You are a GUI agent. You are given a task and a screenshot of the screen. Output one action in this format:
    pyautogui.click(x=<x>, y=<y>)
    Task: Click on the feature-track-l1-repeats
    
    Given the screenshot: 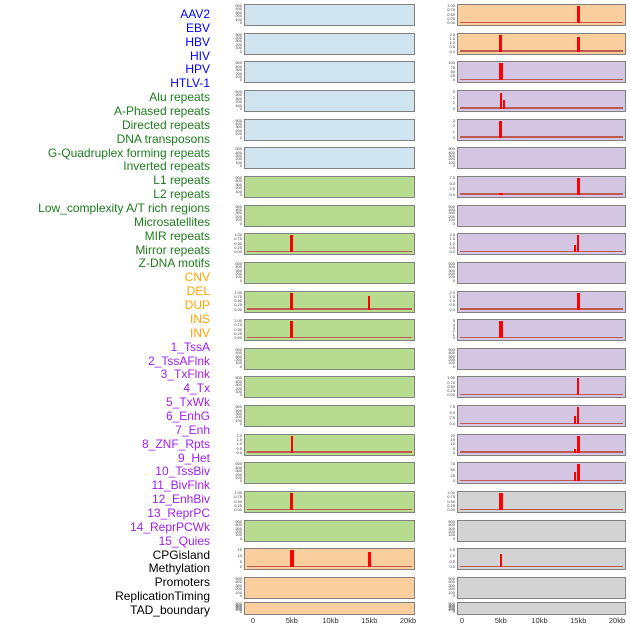 What is the action you would take?
    pyautogui.click(x=329, y=358)
    